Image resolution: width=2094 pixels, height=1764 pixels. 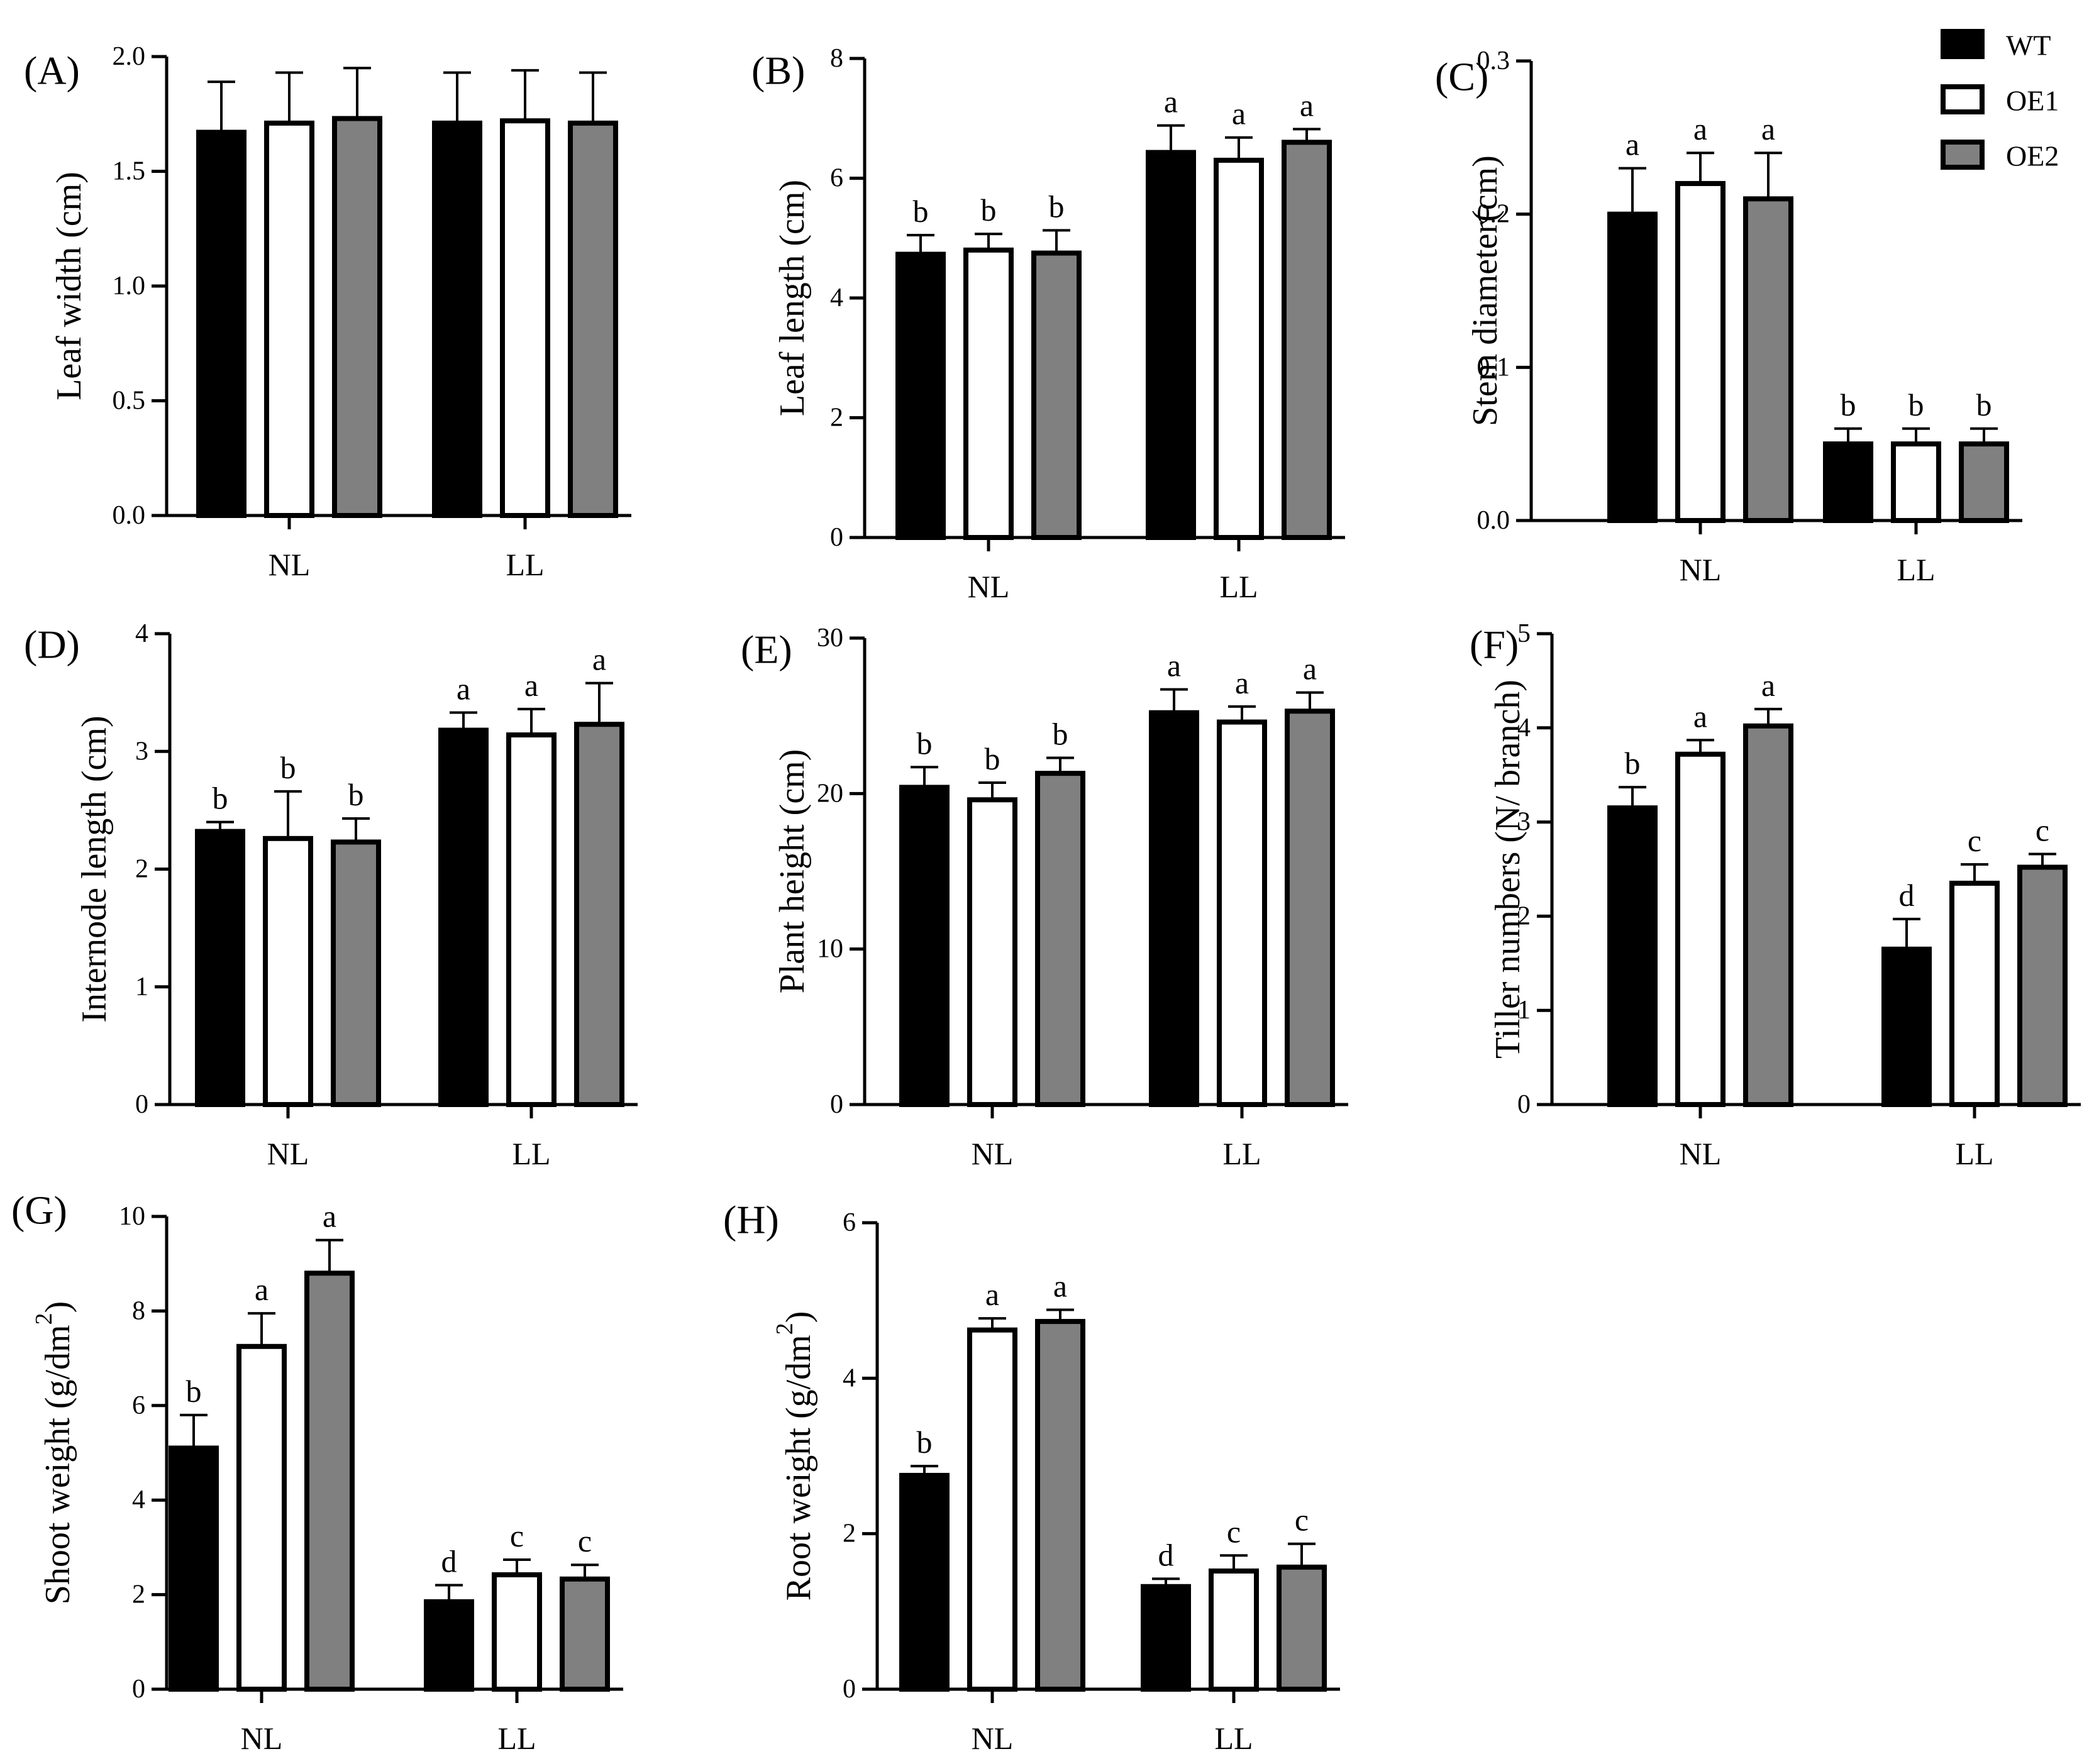 I want to click on y-axis-title-text: Leaf width (cm), so click(x=69, y=286).